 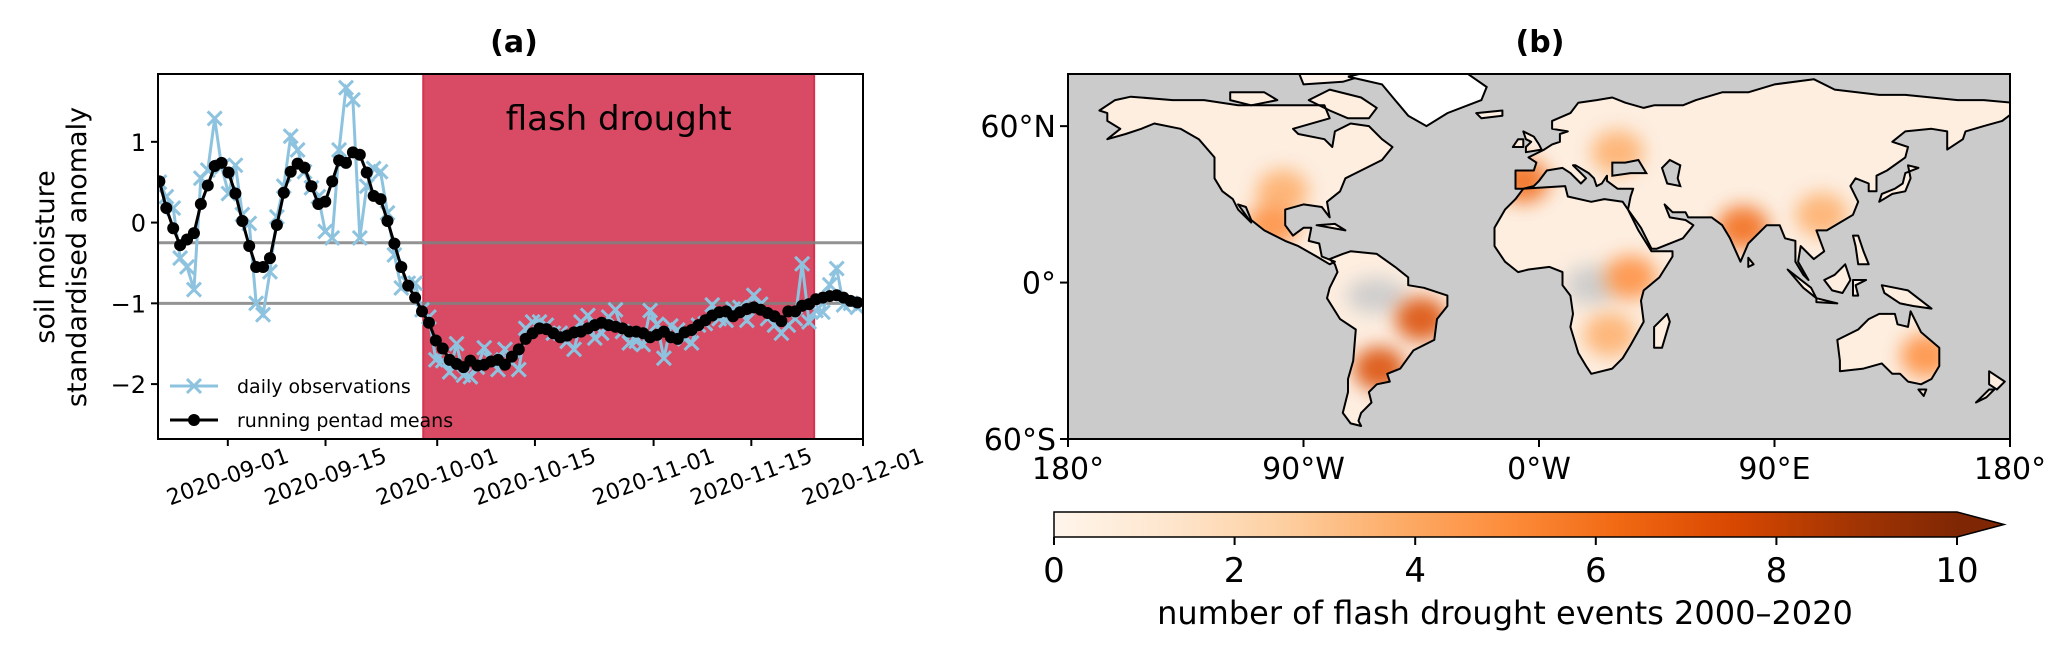 I want to click on flash-drought-label: flash drought, so click(x=619, y=119).